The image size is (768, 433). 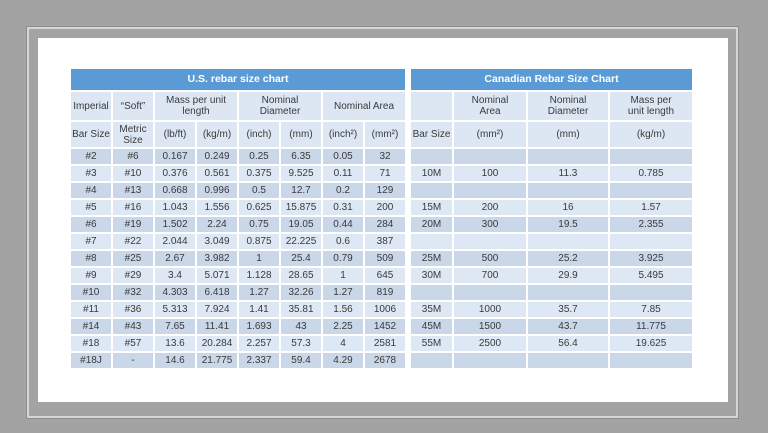 I want to click on us-data-cell: 2.25, so click(x=343, y=326).